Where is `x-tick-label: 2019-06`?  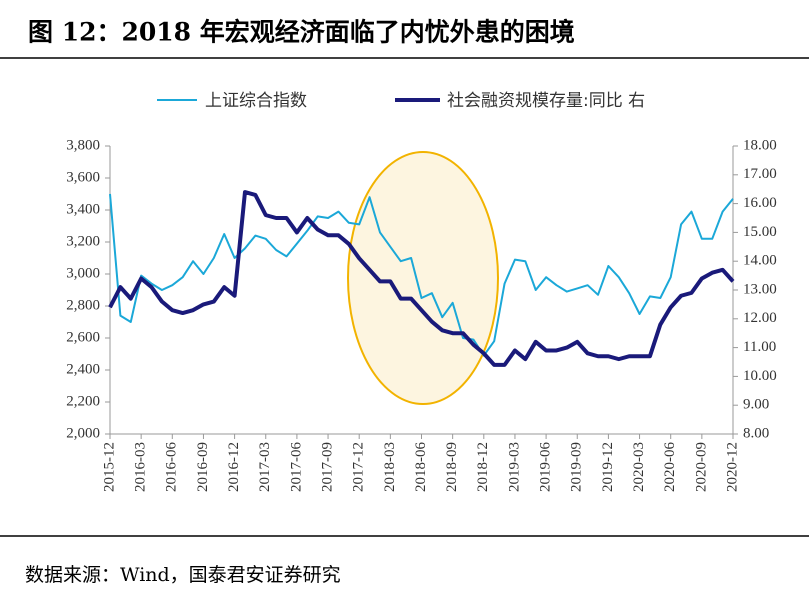 x-tick-label: 2019-06 is located at coordinates (546, 467).